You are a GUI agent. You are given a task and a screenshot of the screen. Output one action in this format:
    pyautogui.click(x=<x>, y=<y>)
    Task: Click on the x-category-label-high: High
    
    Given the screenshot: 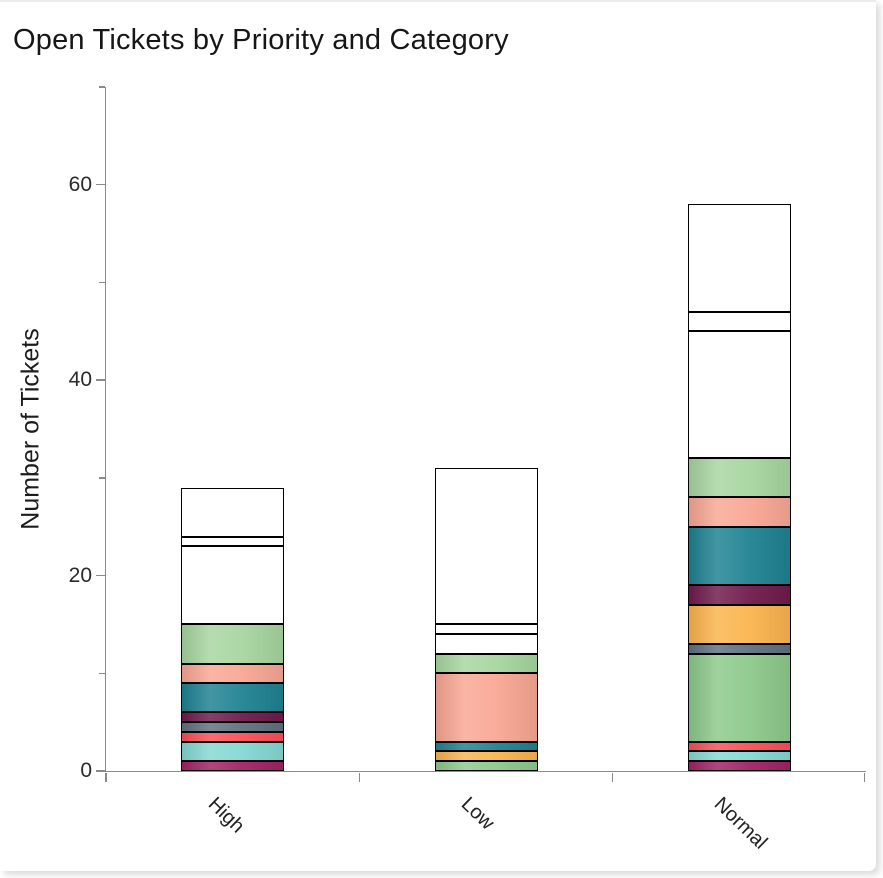 What is the action you would take?
    pyautogui.click(x=226, y=815)
    